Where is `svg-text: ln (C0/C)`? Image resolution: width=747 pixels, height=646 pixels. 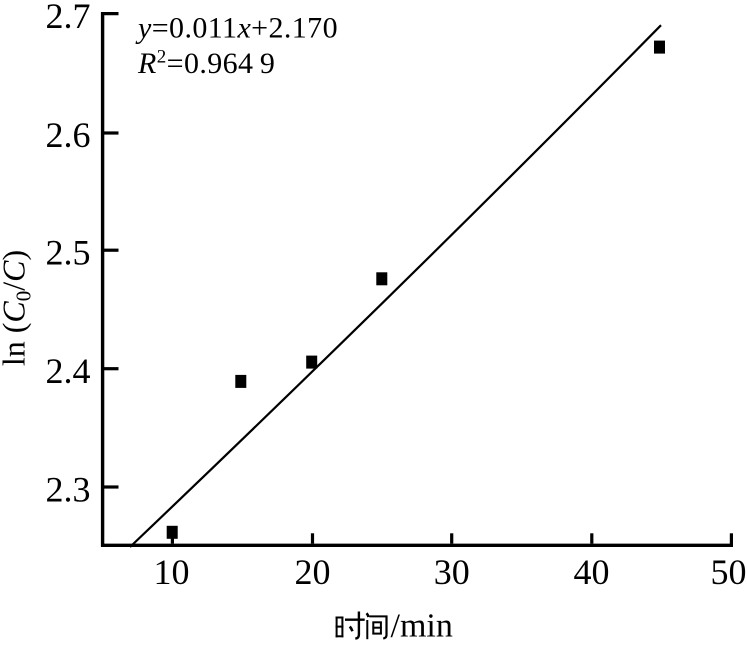 svg-text: ln (C0/C) is located at coordinates (18, 308).